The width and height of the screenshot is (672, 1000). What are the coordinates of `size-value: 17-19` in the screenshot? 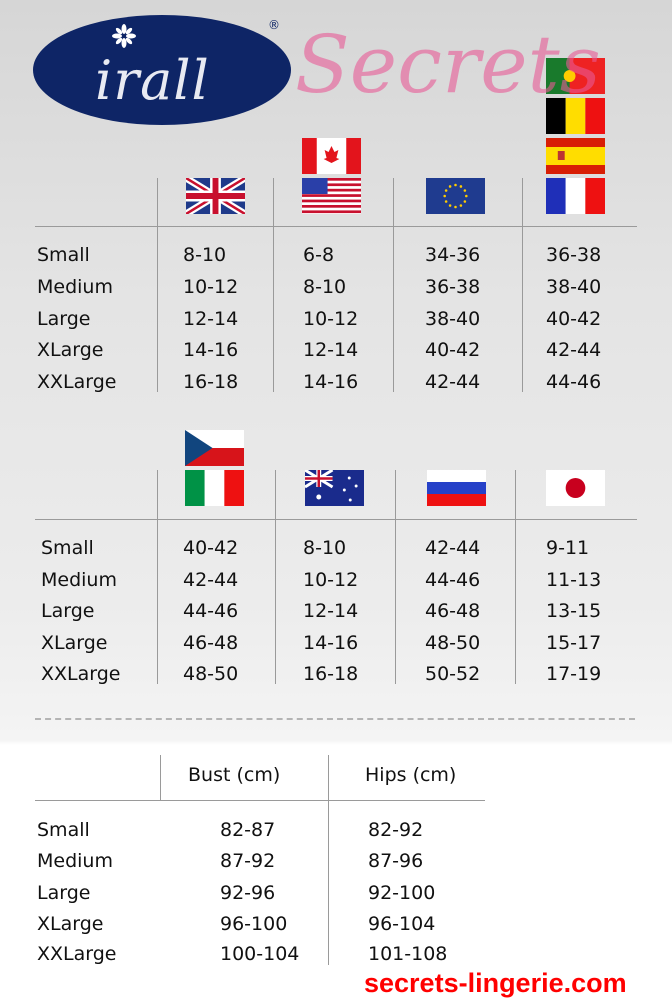 It's located at (574, 674).